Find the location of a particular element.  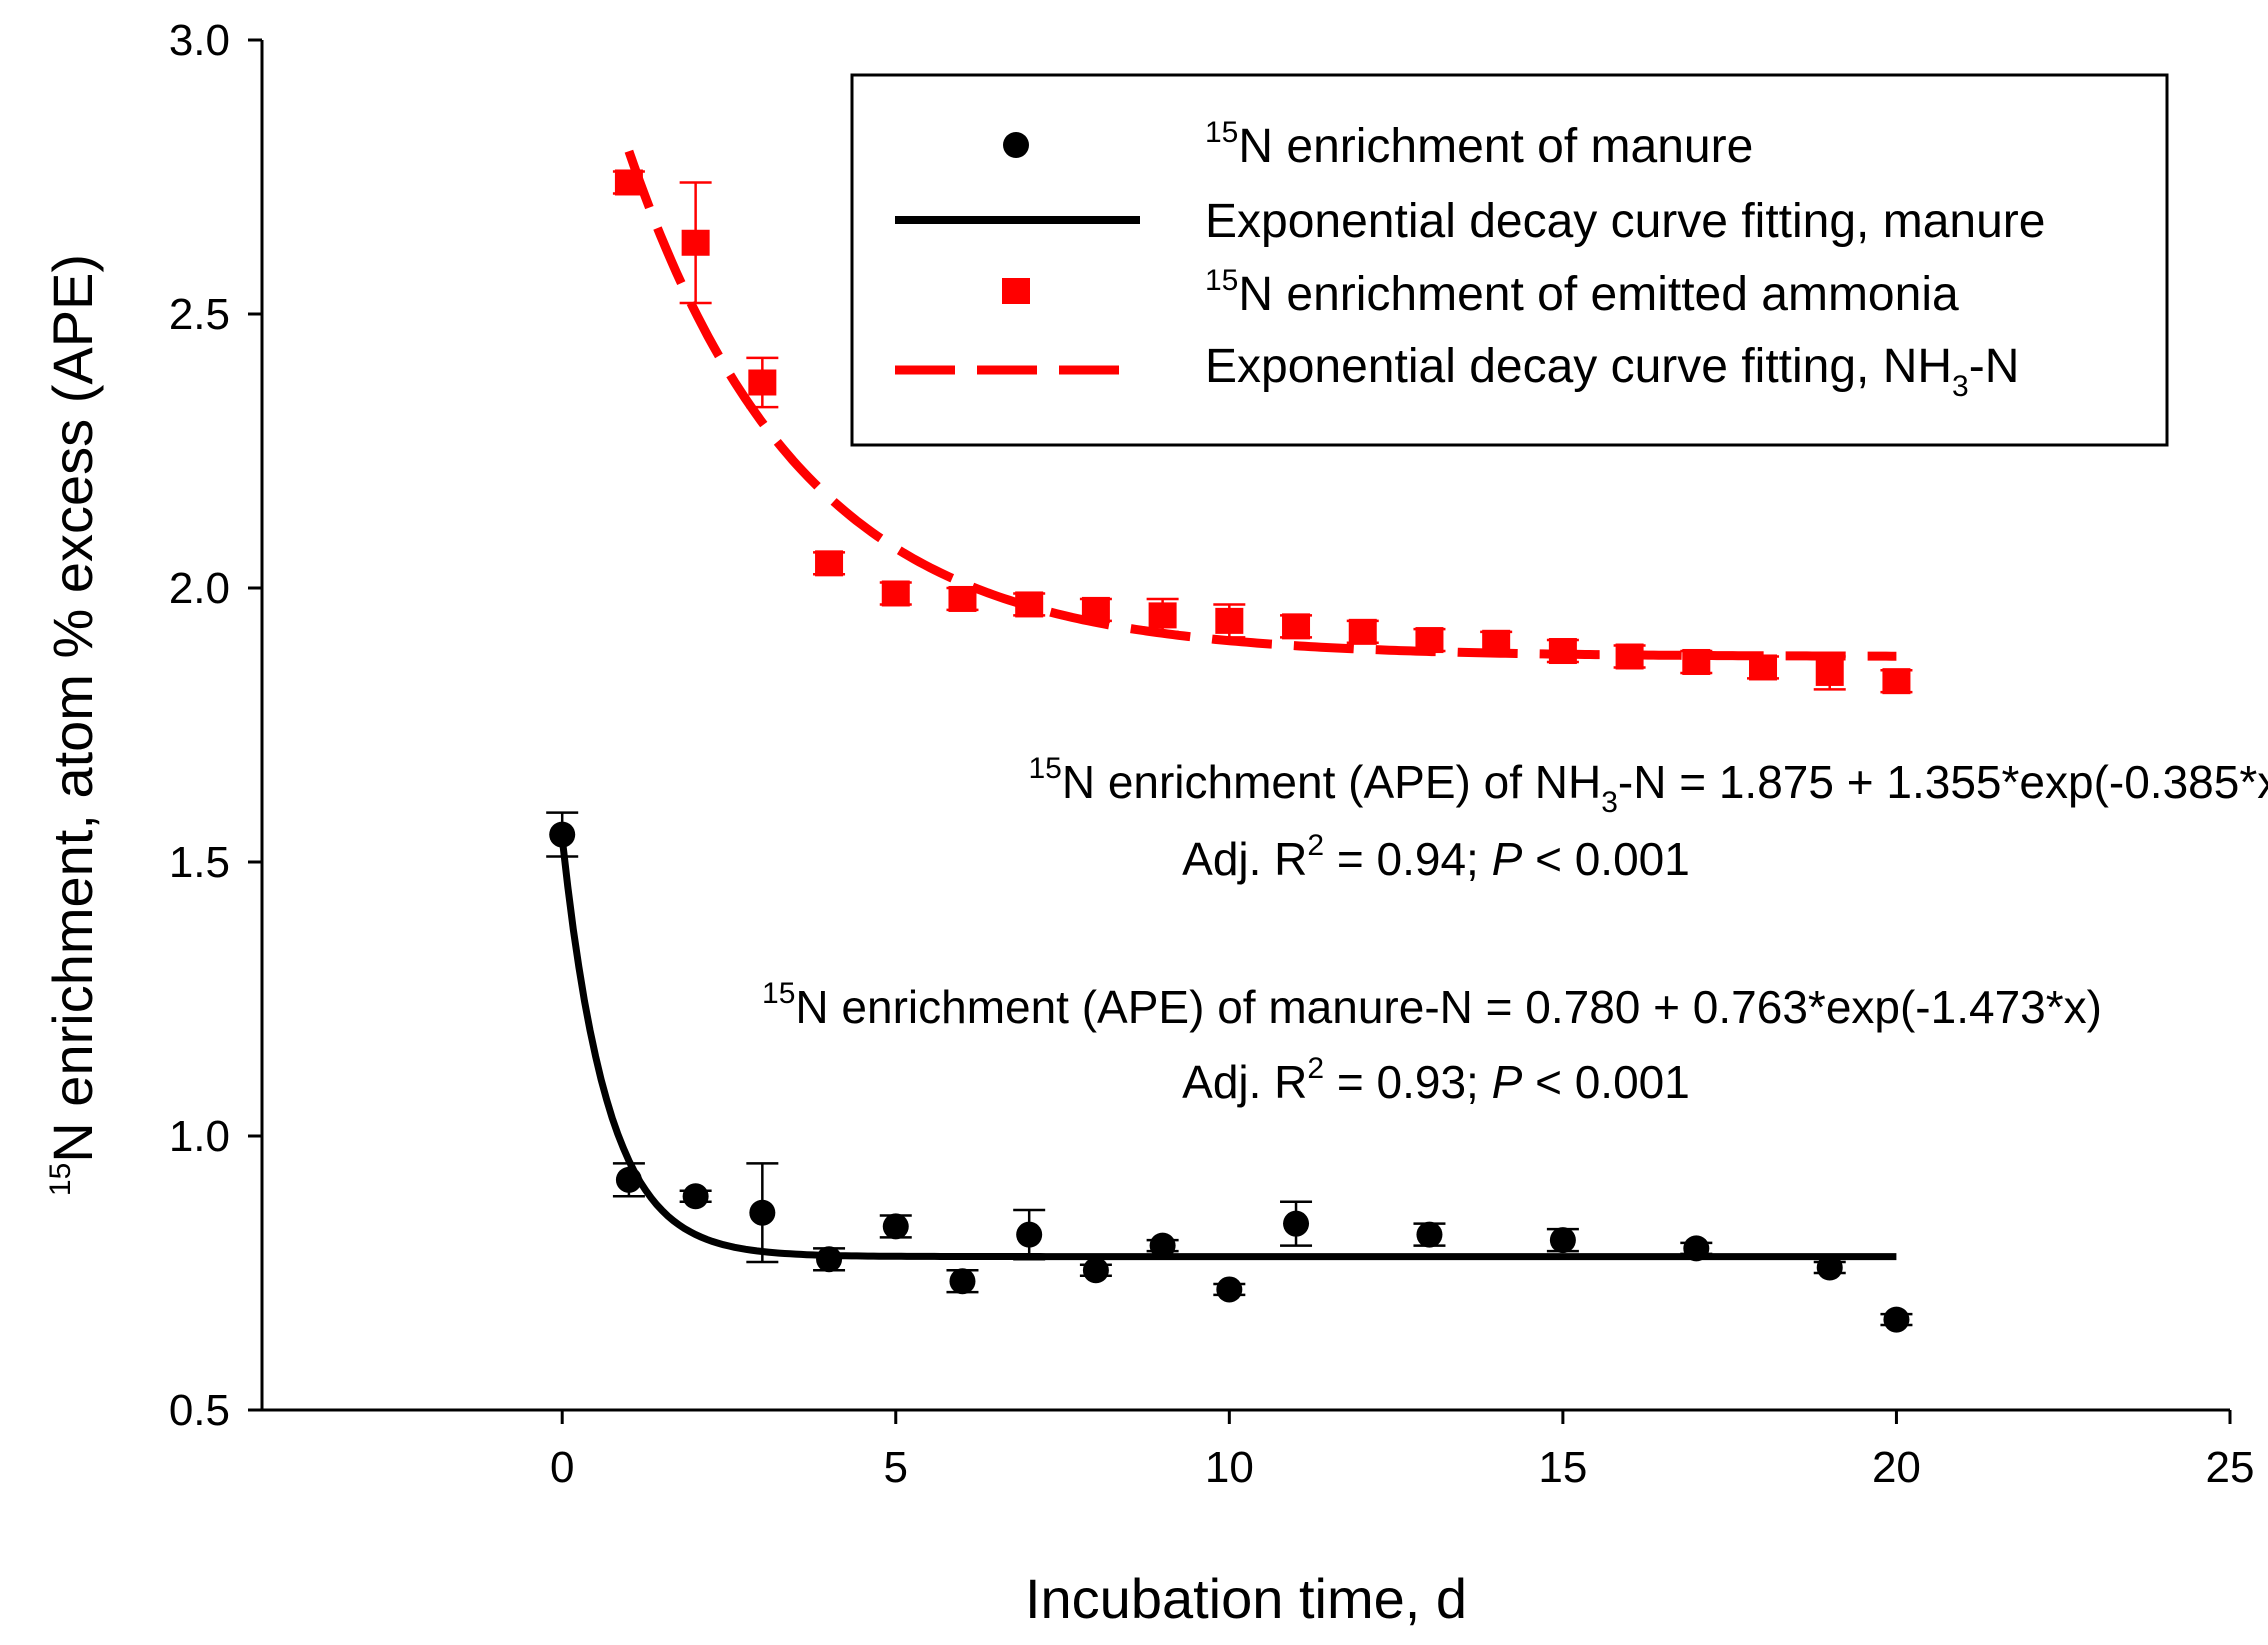

annotation-manure-equation-sup: 15 is located at coordinates (778, 993).